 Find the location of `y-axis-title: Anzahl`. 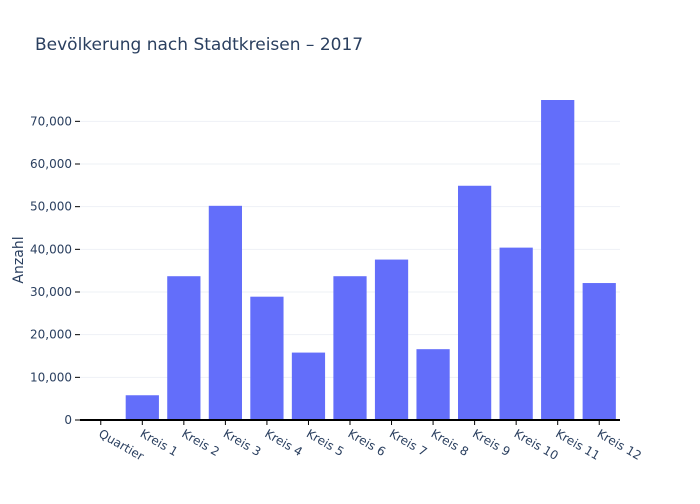

y-axis-title: Anzahl is located at coordinates (19, 259).